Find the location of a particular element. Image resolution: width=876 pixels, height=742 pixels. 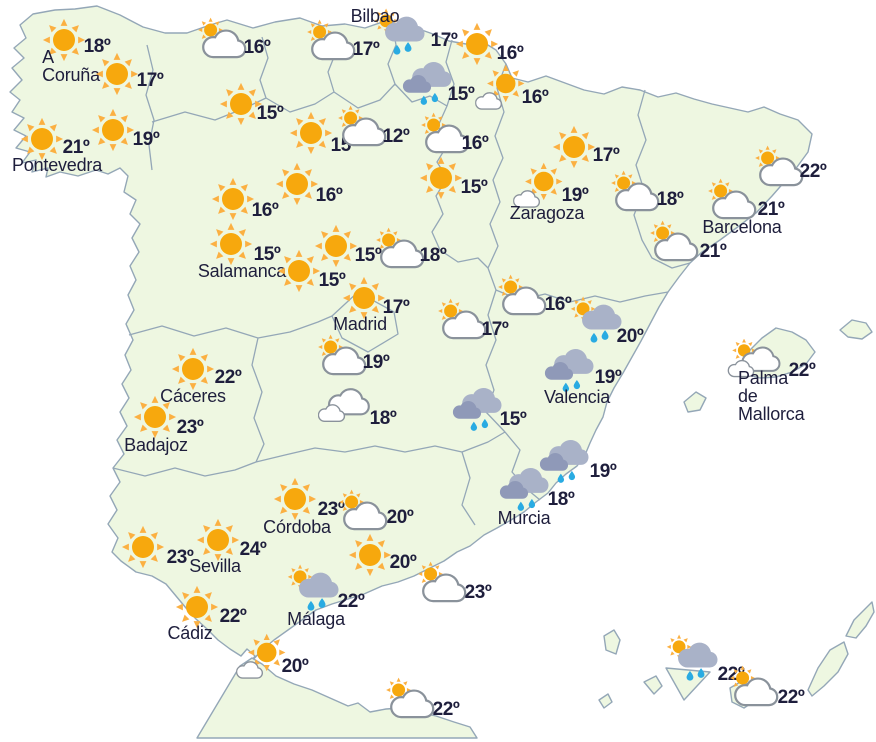

island-la-palma is located at coordinates (612, 642).